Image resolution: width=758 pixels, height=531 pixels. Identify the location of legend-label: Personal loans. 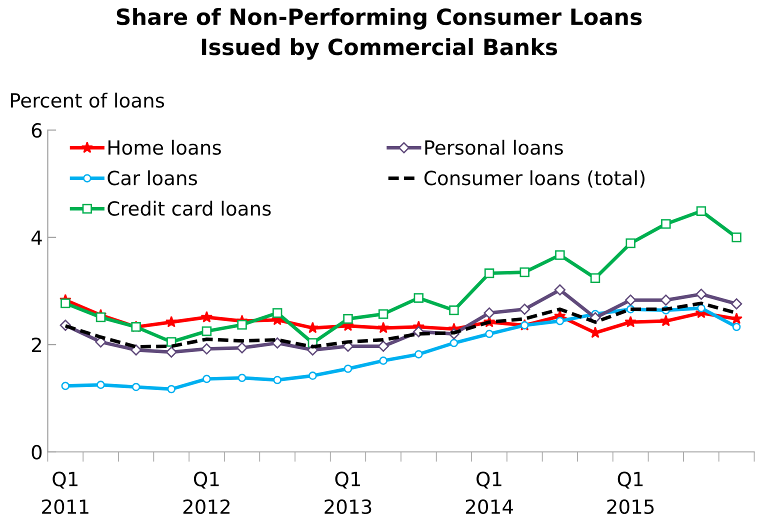
(494, 147).